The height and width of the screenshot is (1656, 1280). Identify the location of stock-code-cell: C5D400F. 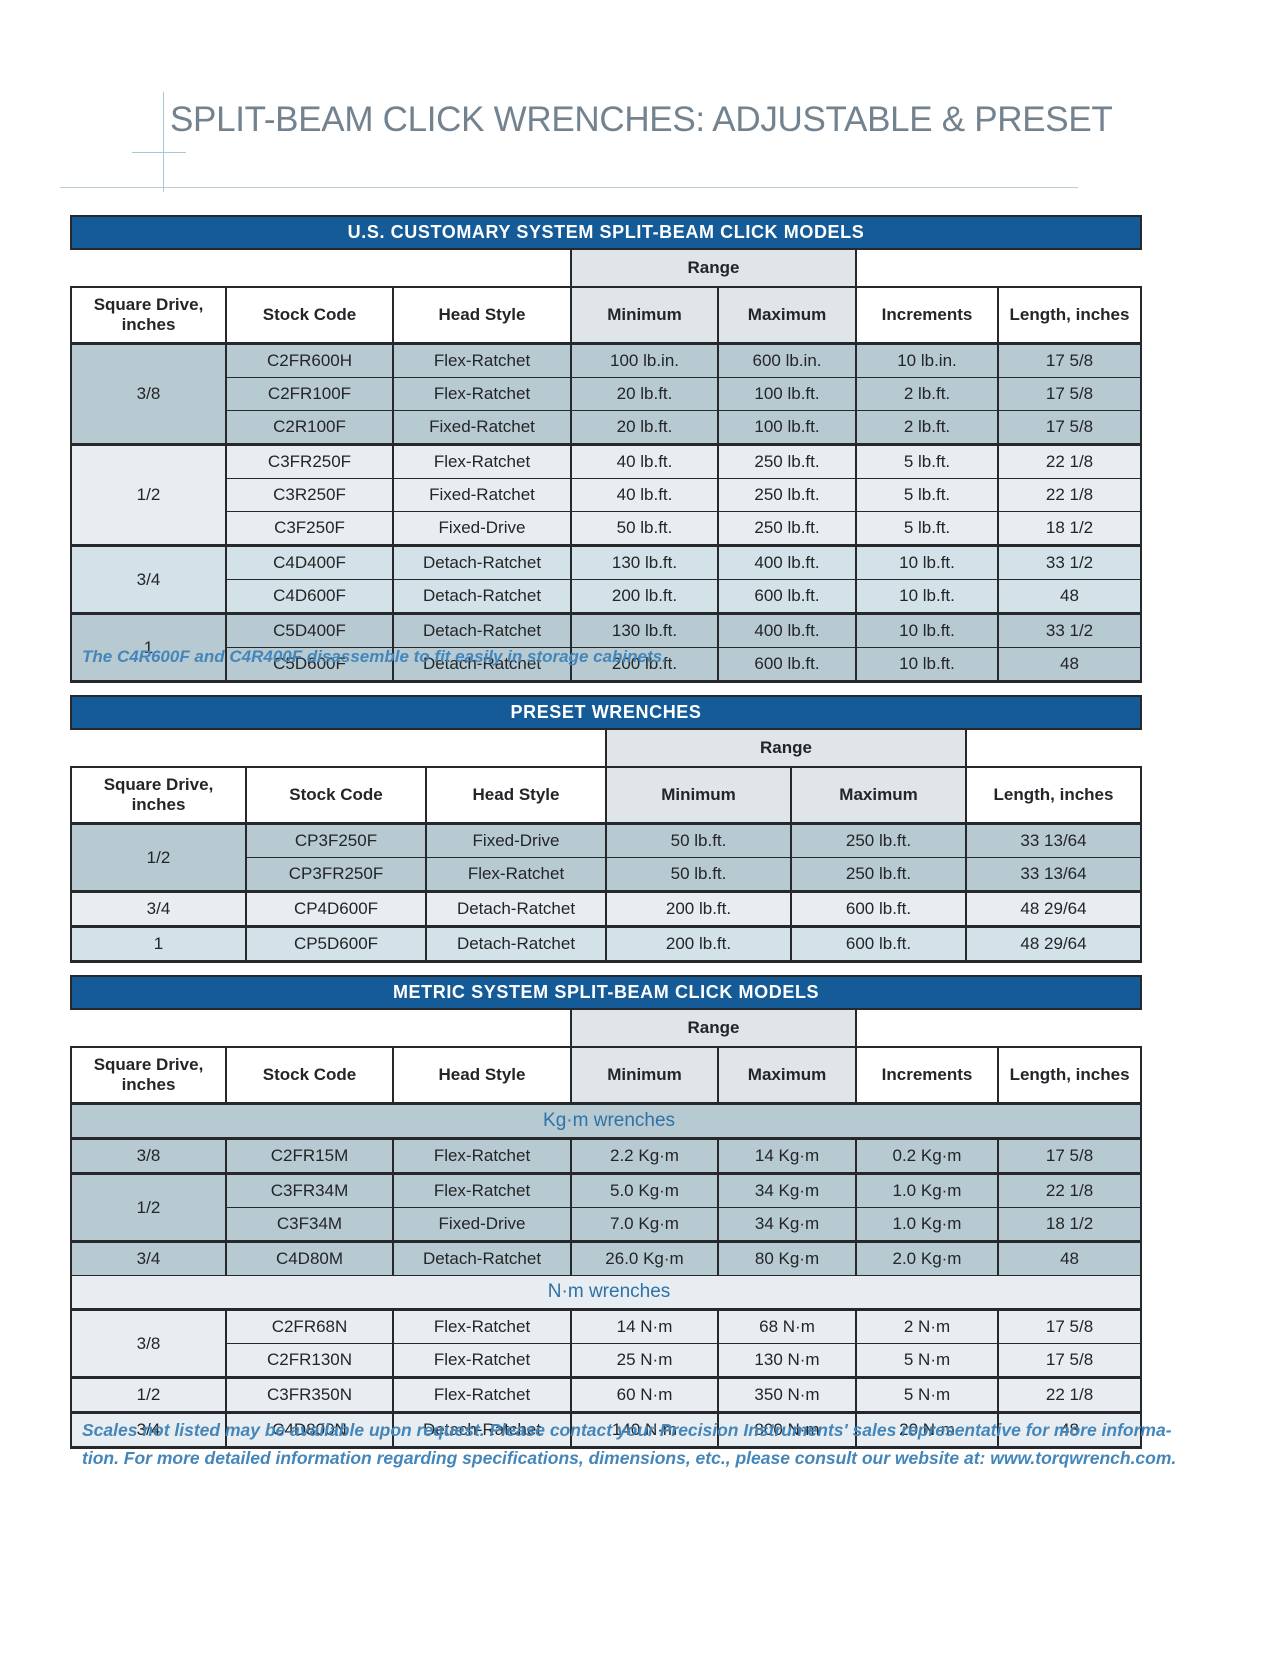
(309, 630).